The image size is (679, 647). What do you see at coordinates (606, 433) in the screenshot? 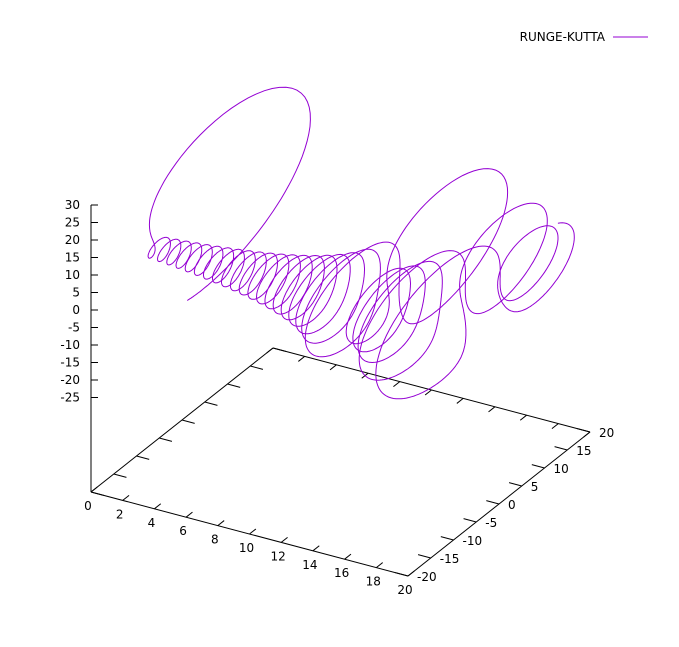
I see `y-tick-label: 20` at bounding box center [606, 433].